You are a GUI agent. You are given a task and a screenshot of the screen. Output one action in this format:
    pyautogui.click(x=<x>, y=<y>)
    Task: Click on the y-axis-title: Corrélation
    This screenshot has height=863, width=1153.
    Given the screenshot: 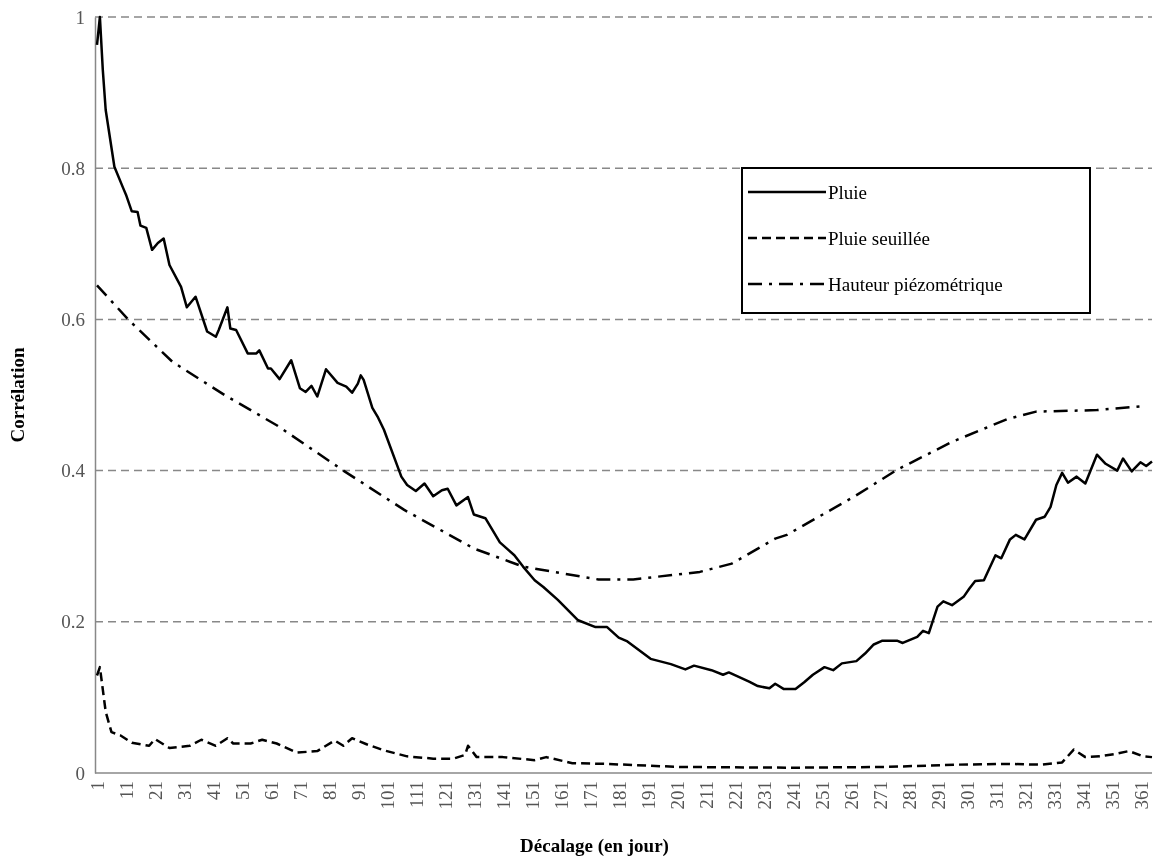 What is the action you would take?
    pyautogui.click(x=17, y=395)
    